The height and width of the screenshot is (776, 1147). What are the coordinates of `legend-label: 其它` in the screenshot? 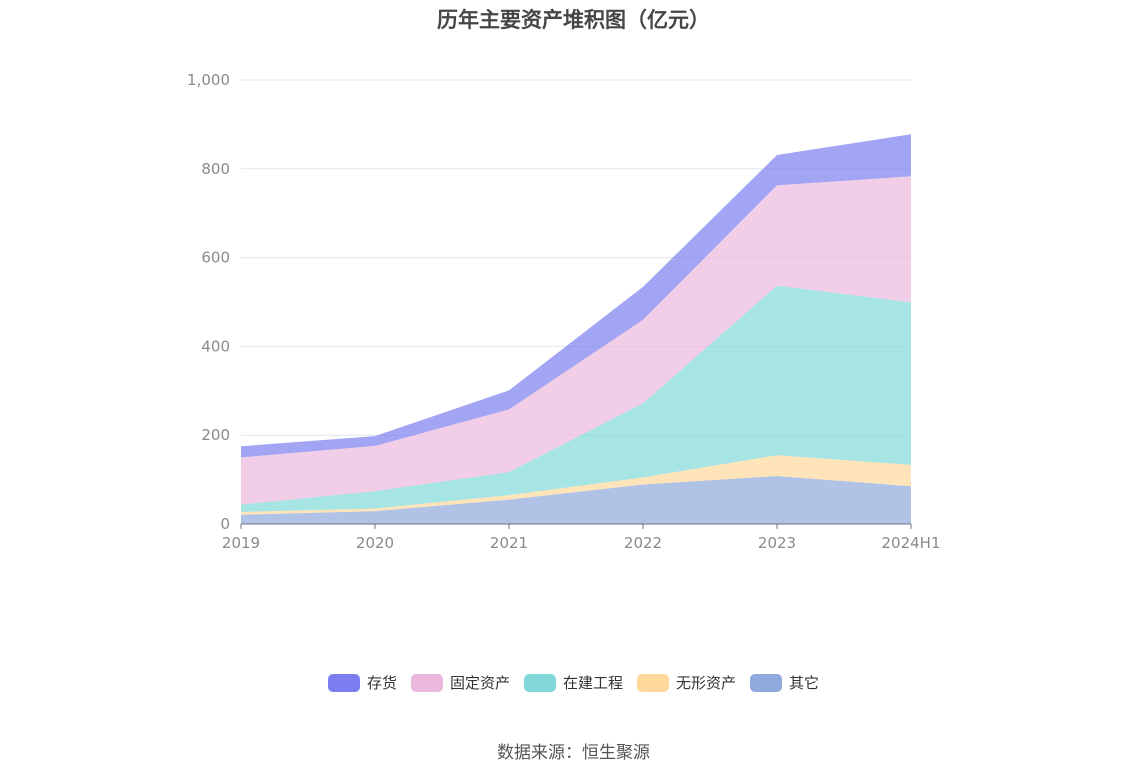 It's located at (804, 683).